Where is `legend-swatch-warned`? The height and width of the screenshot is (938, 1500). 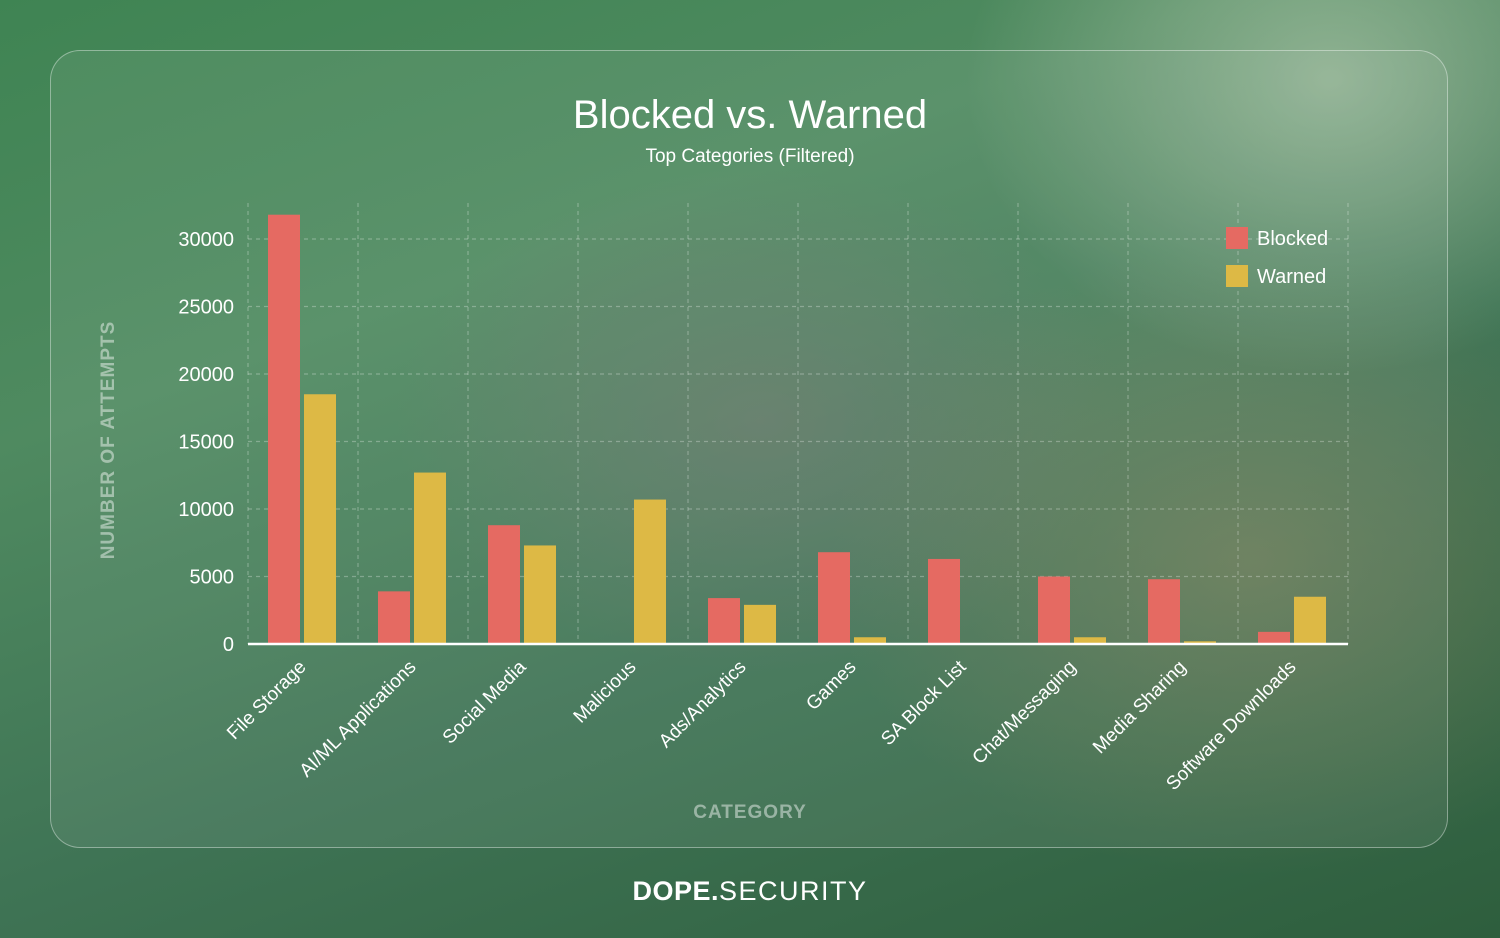 legend-swatch-warned is located at coordinates (1237, 276).